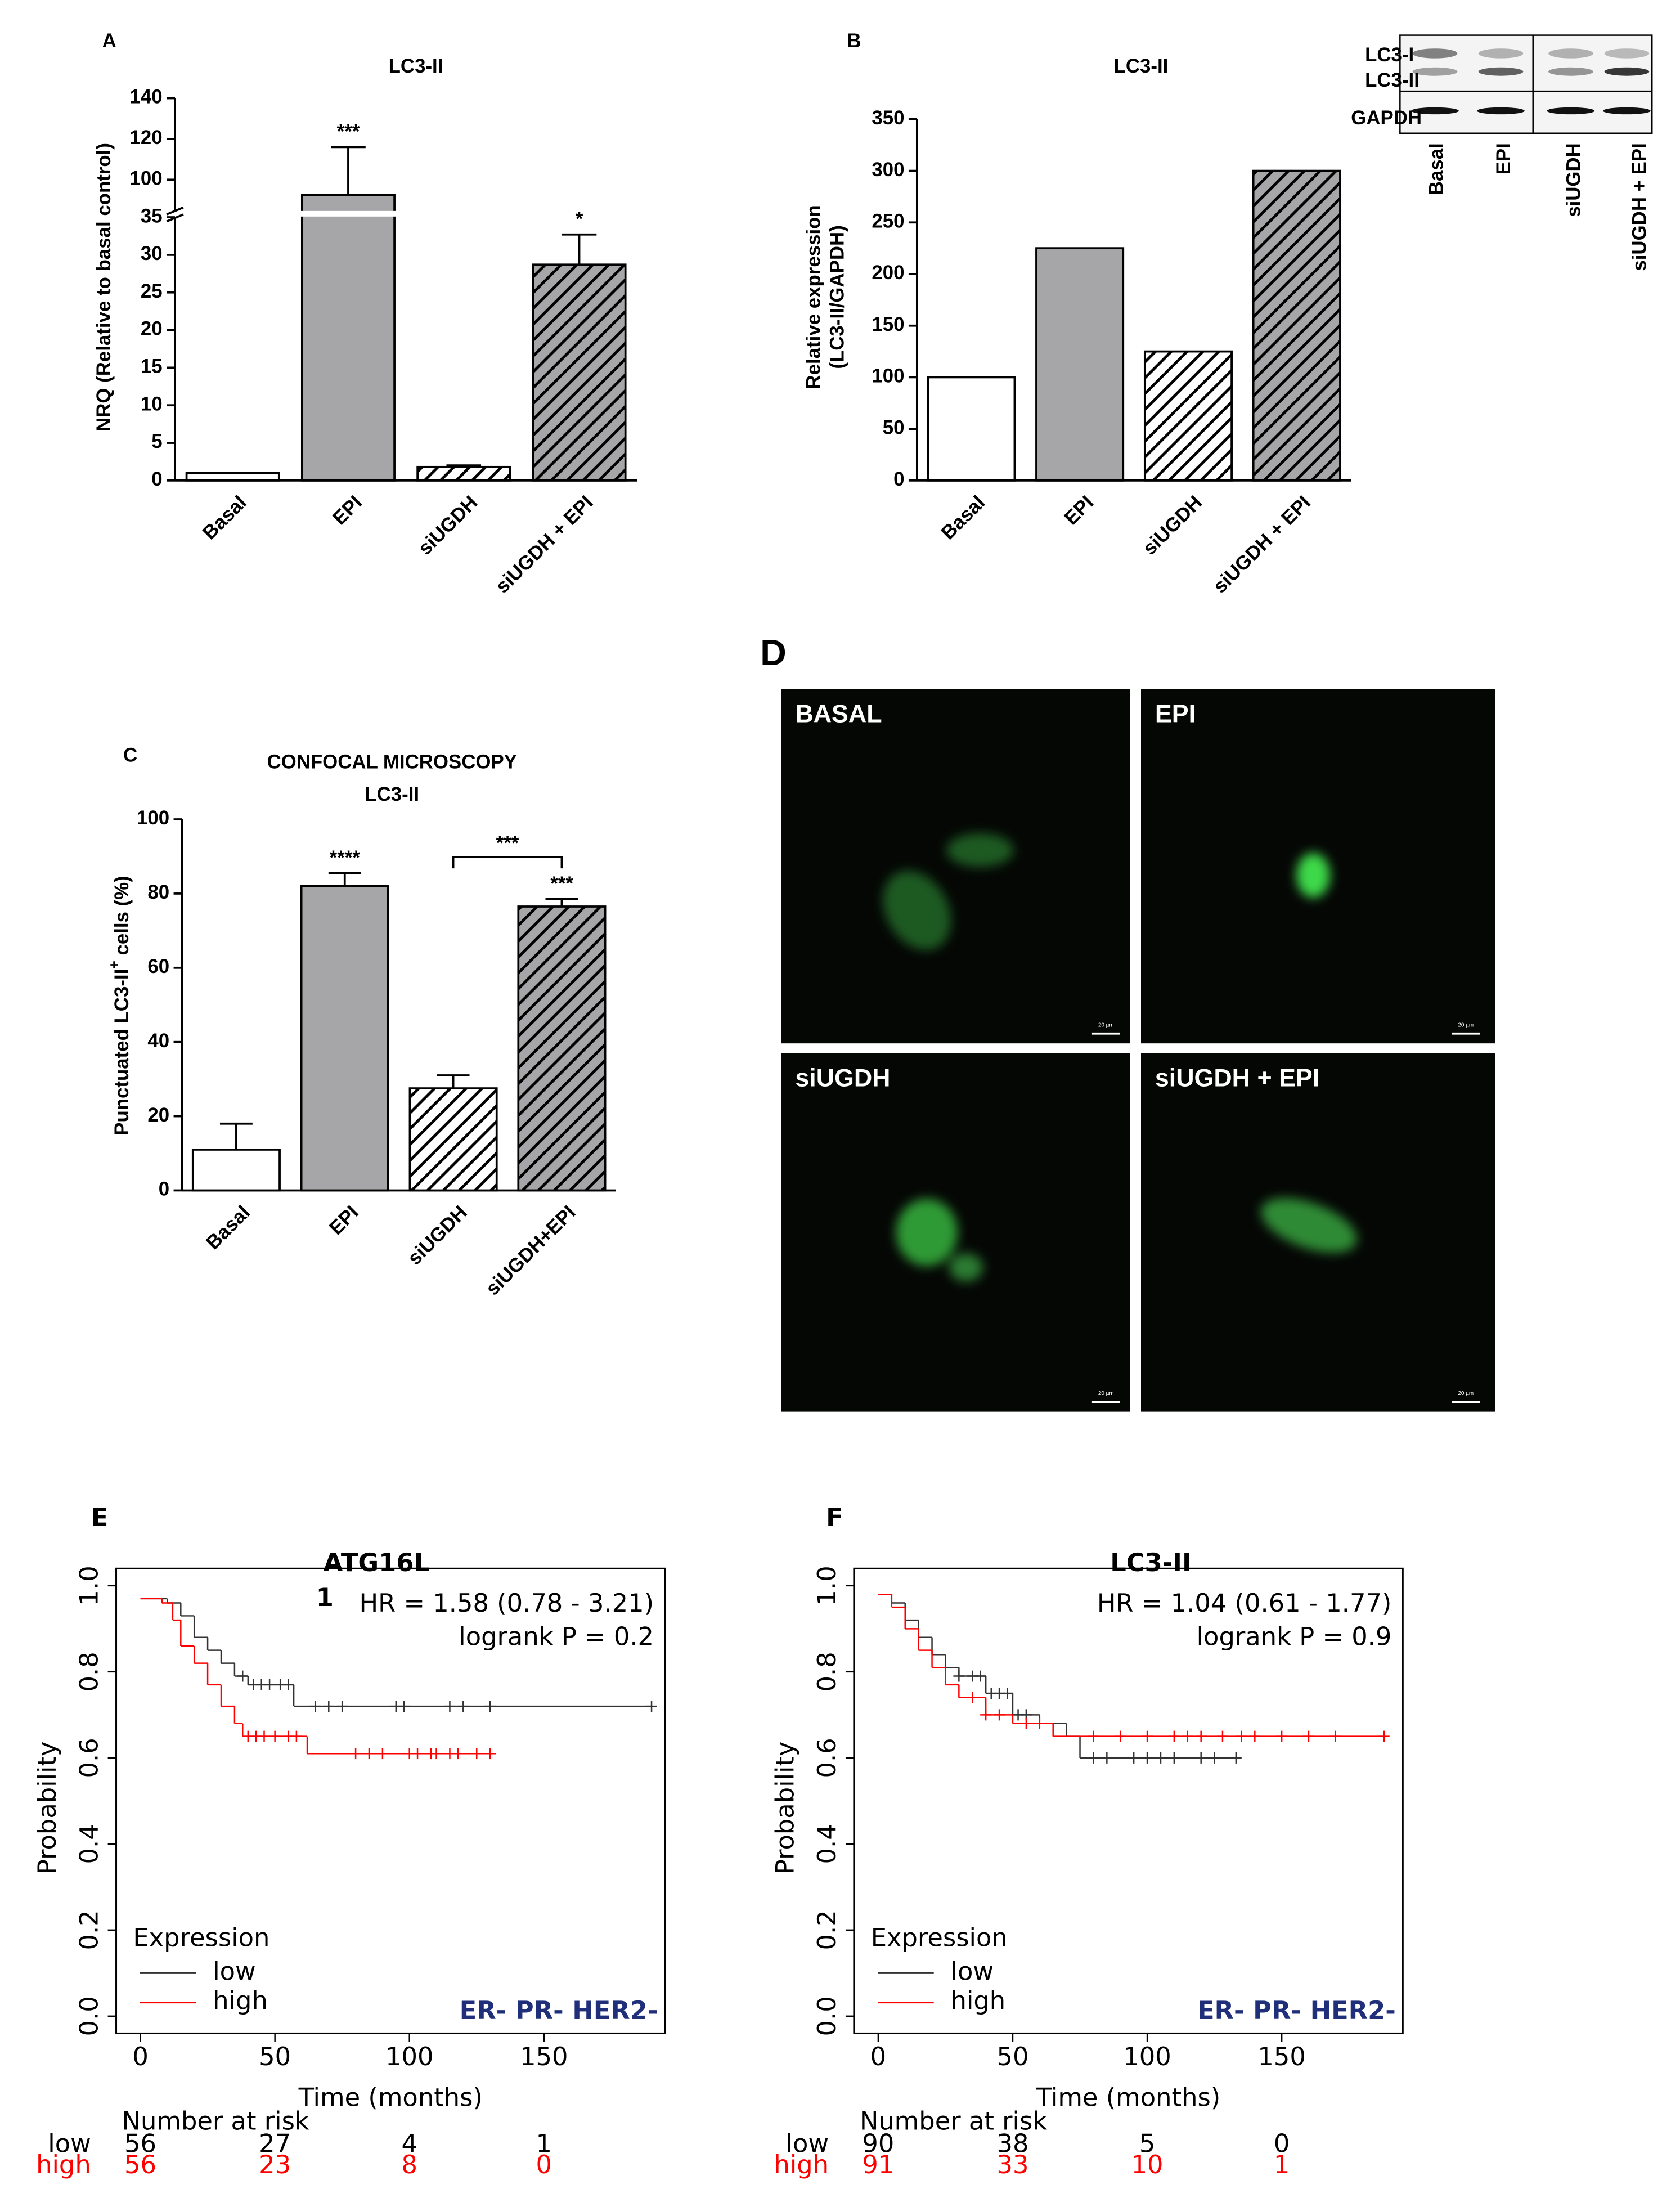 Image resolution: width=1680 pixels, height=2189 pixels. I want to click on y-tick-label: 5, so click(156, 441).